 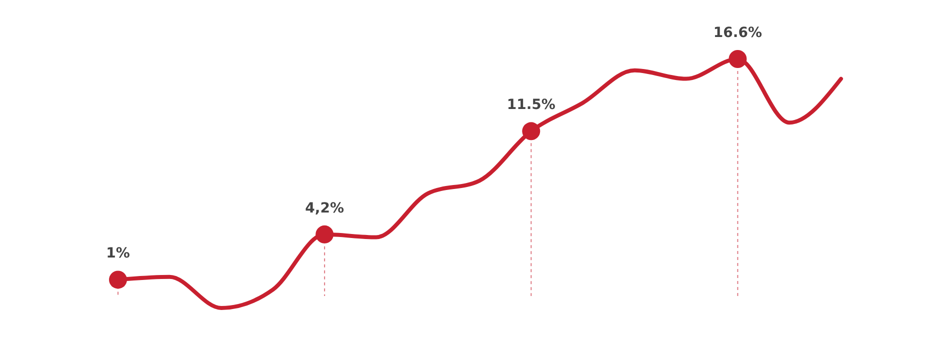 I want to click on data-label: 1%, so click(x=118, y=254).